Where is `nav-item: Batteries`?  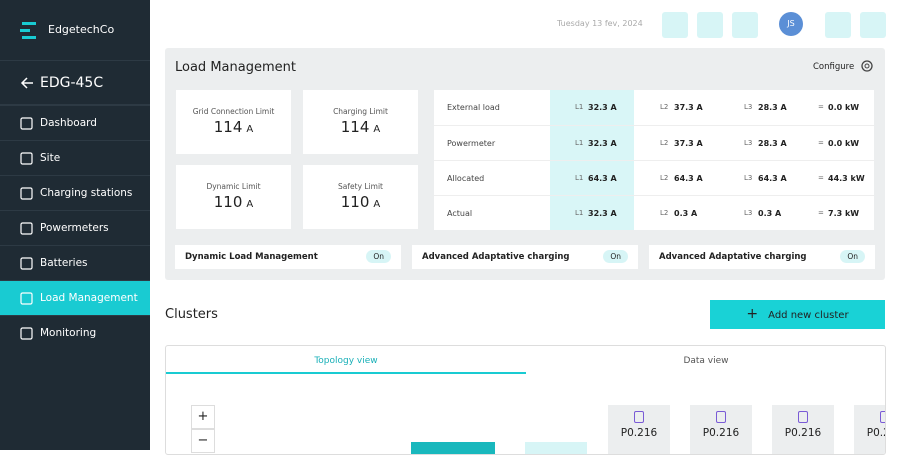 nav-item: Batteries is located at coordinates (75, 262).